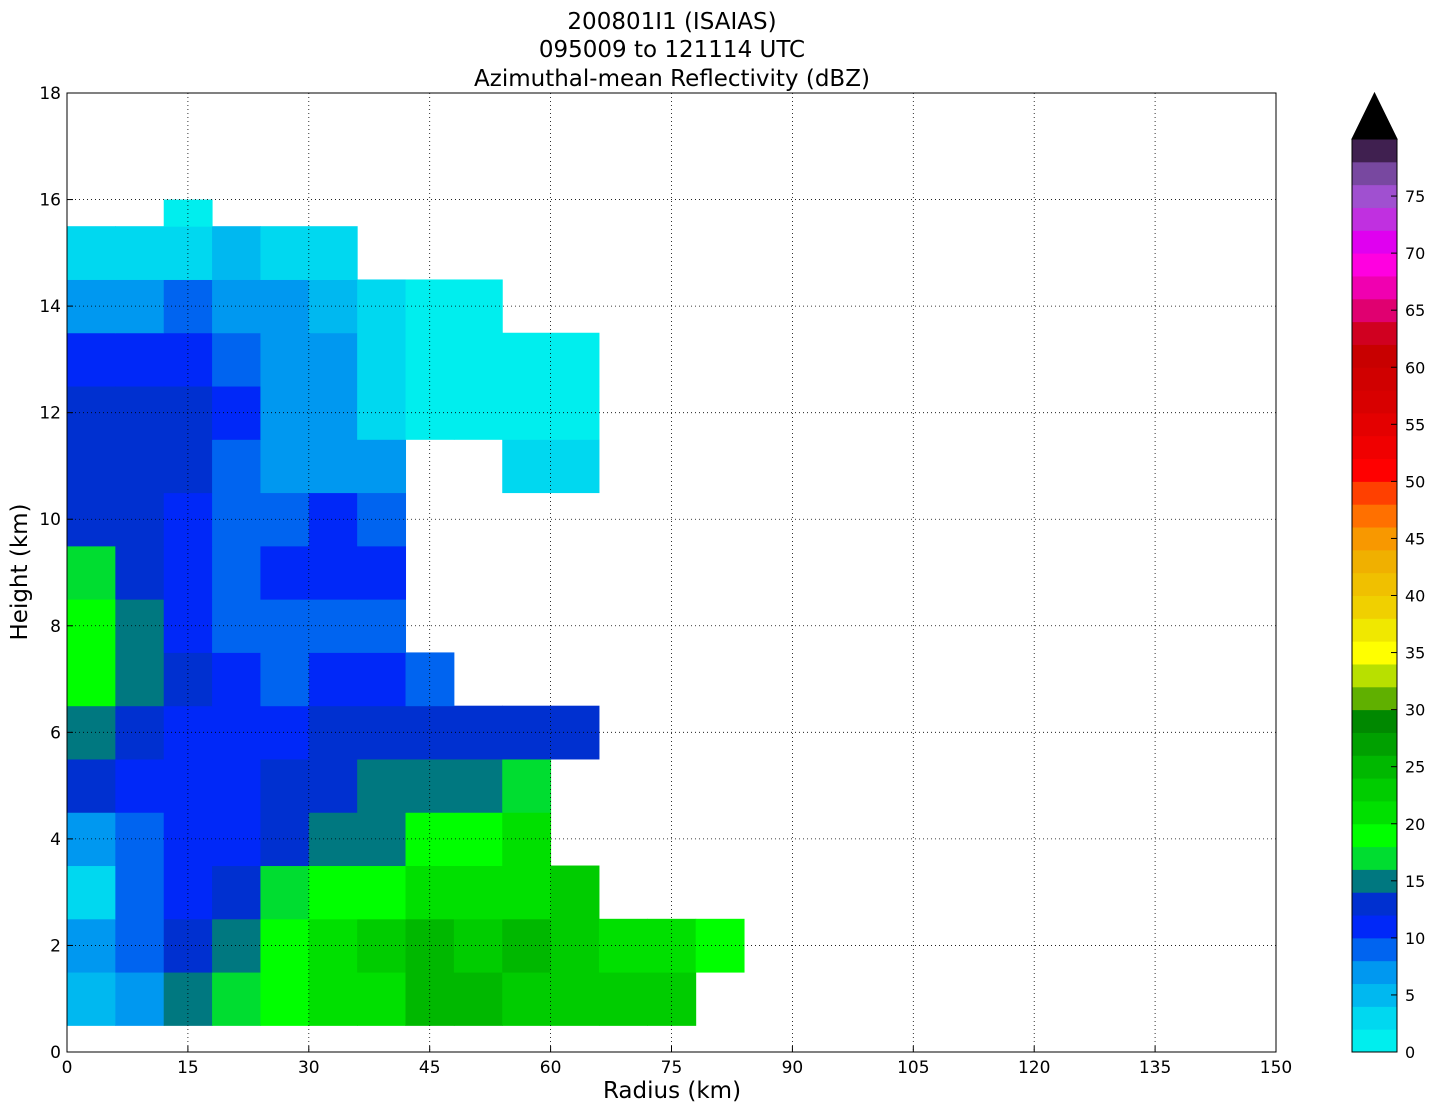  What do you see at coordinates (50, 307) in the screenshot?
I see `y-tick-label: 14` at bounding box center [50, 307].